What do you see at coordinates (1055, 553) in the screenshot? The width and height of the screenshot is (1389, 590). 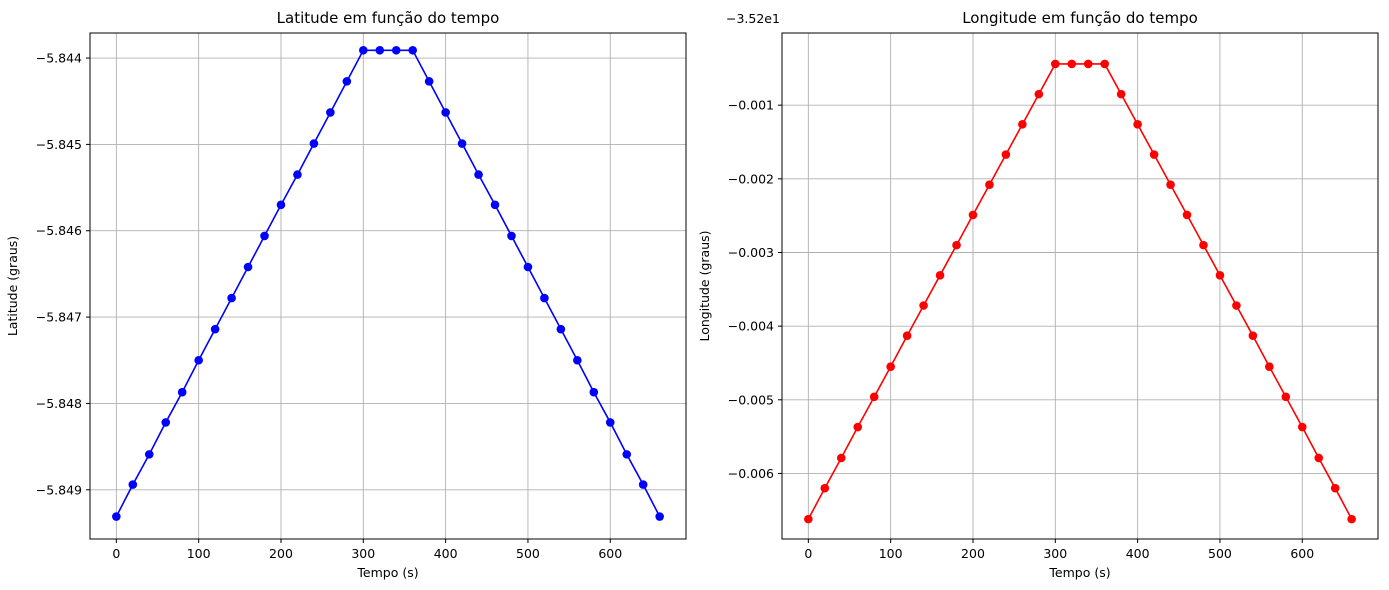 I see `longitude-x-tick-label: 300` at bounding box center [1055, 553].